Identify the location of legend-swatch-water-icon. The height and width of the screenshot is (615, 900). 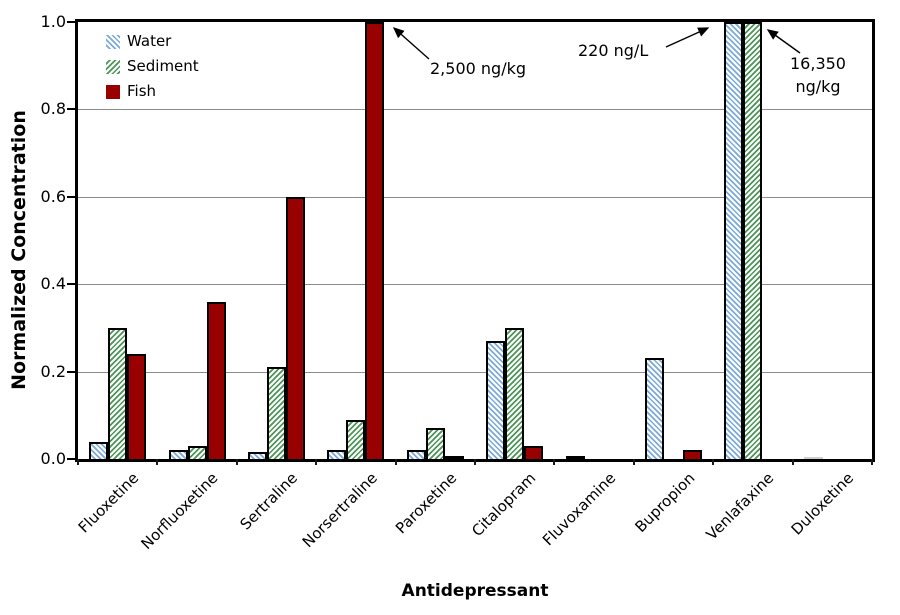
(113, 41).